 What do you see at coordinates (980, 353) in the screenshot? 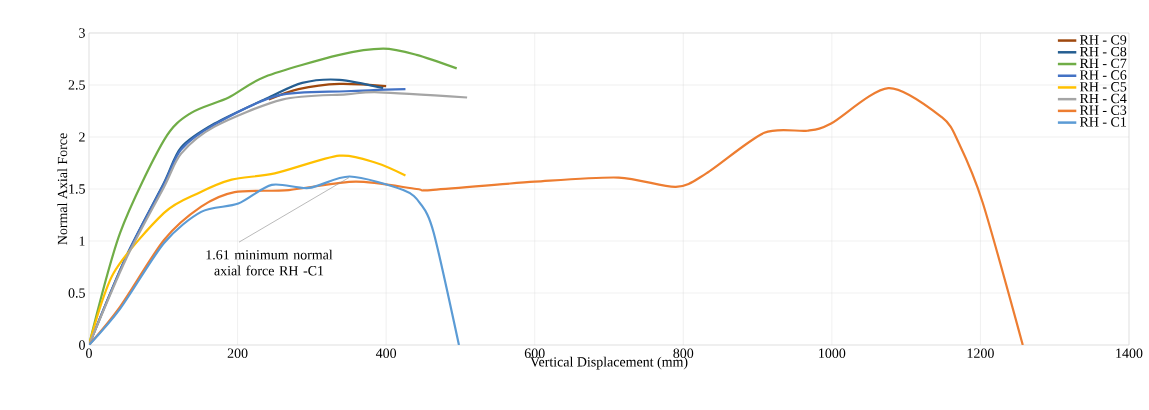
I see `x-tick-label: 1200` at bounding box center [980, 353].